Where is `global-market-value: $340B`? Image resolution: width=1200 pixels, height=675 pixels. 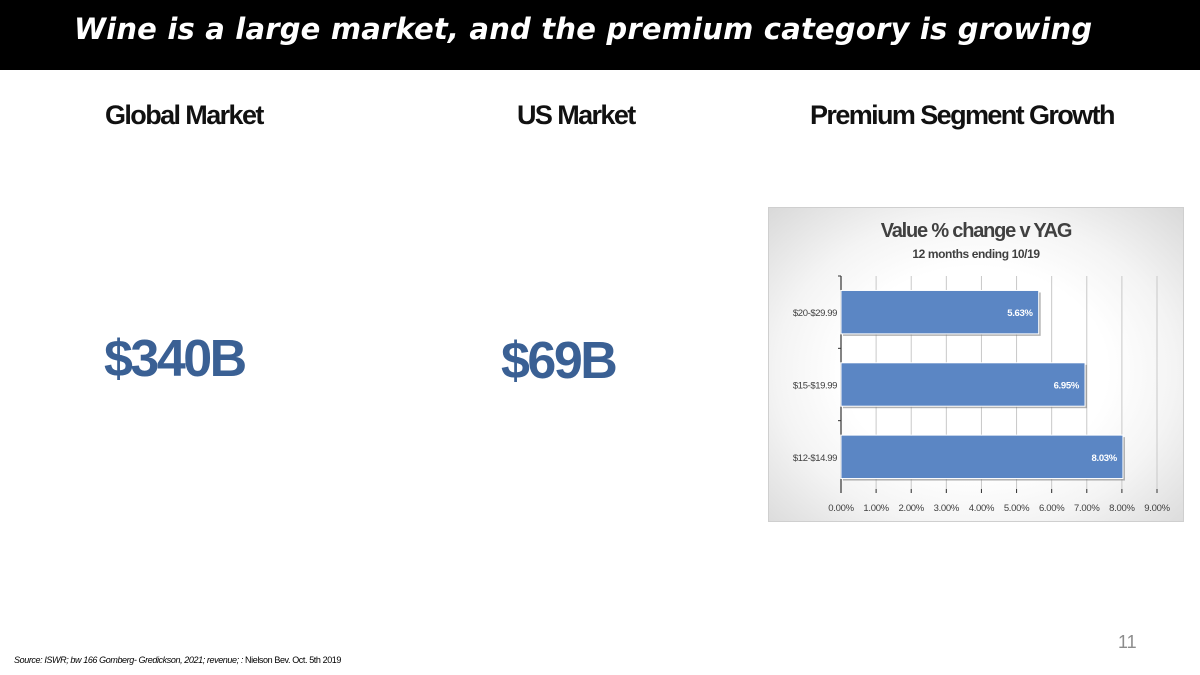 global-market-value: $340B is located at coordinates (175, 359).